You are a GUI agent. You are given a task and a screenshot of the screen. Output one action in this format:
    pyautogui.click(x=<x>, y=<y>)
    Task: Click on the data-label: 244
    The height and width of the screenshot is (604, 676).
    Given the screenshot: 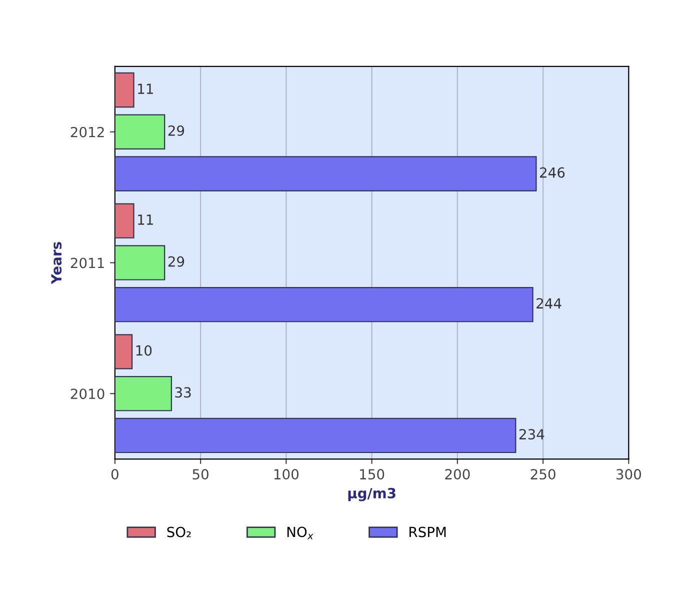 What is the action you would take?
    pyautogui.click(x=549, y=303)
    